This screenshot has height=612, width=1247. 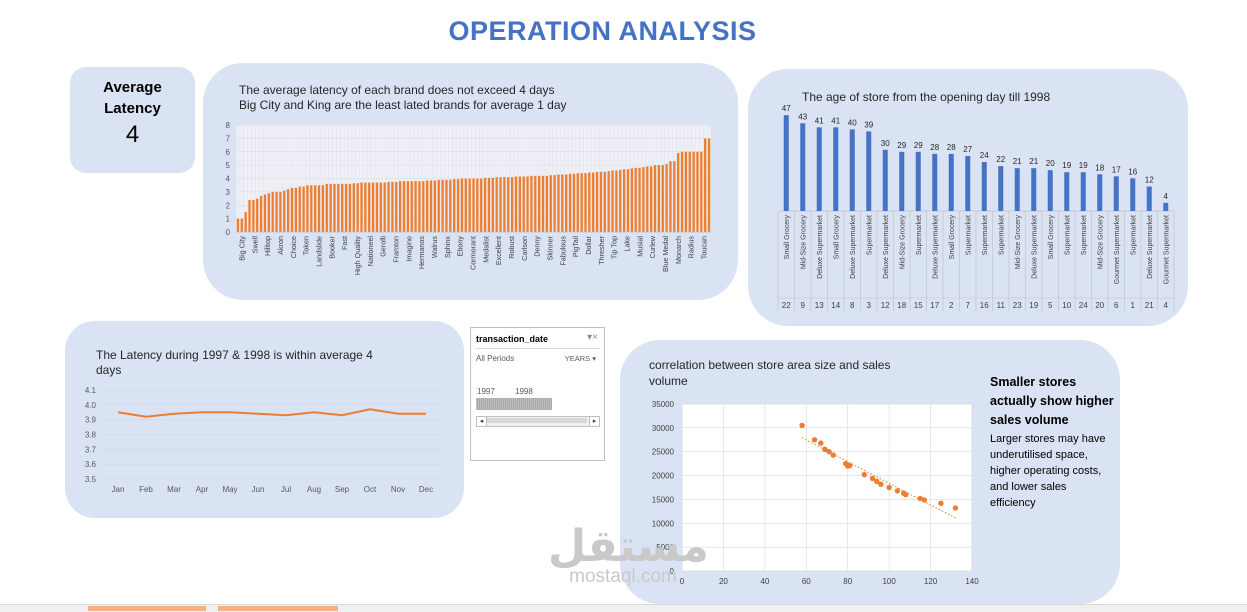 What do you see at coordinates (592, 337) in the screenshot?
I see `clear-filter-icon: ▾×` at bounding box center [592, 337].